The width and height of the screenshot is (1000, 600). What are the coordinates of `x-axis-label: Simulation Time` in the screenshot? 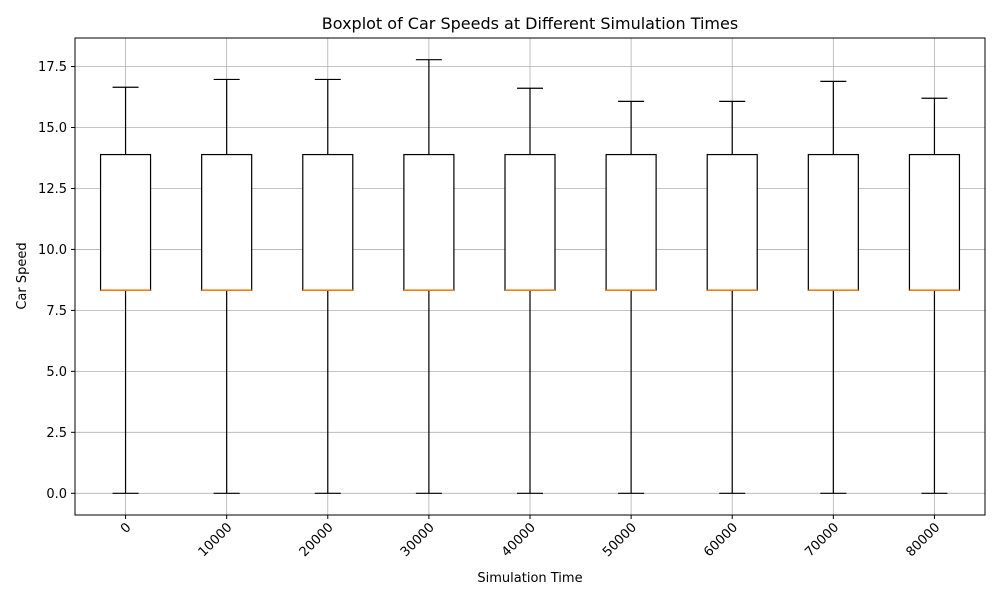 It's located at (529, 578).